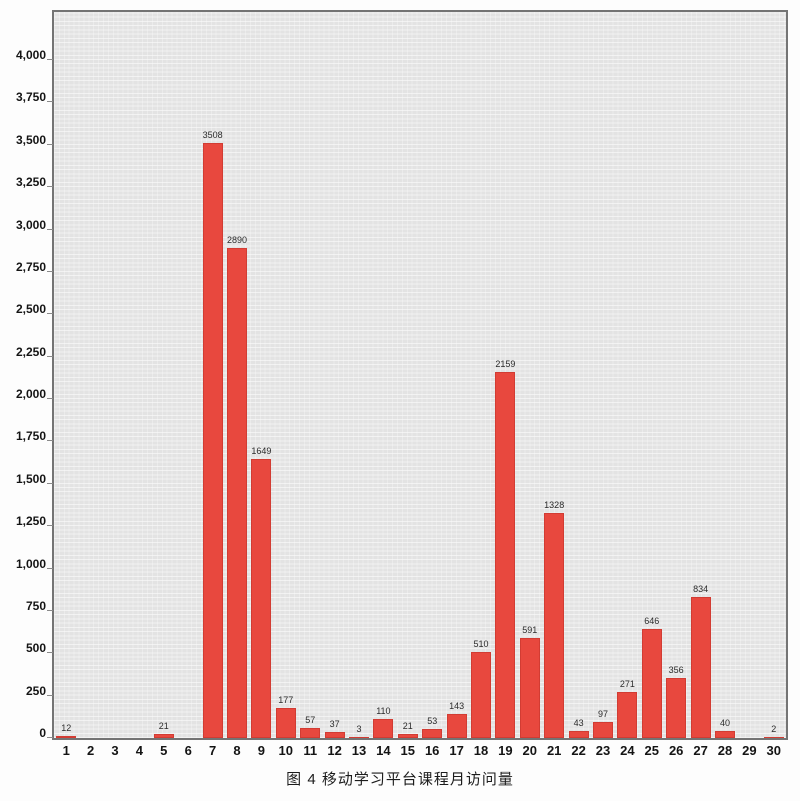 The width and height of the screenshot is (800, 801). Describe the element at coordinates (286, 700) in the screenshot. I see `bar-value-label-10: 177` at that location.